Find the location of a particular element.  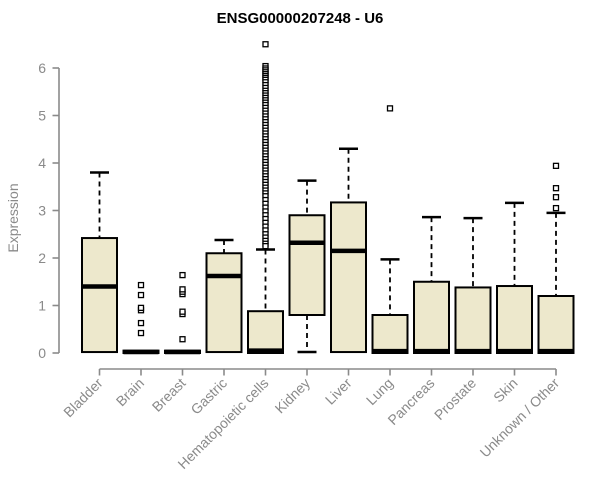

box-lung is located at coordinates (390, 334).